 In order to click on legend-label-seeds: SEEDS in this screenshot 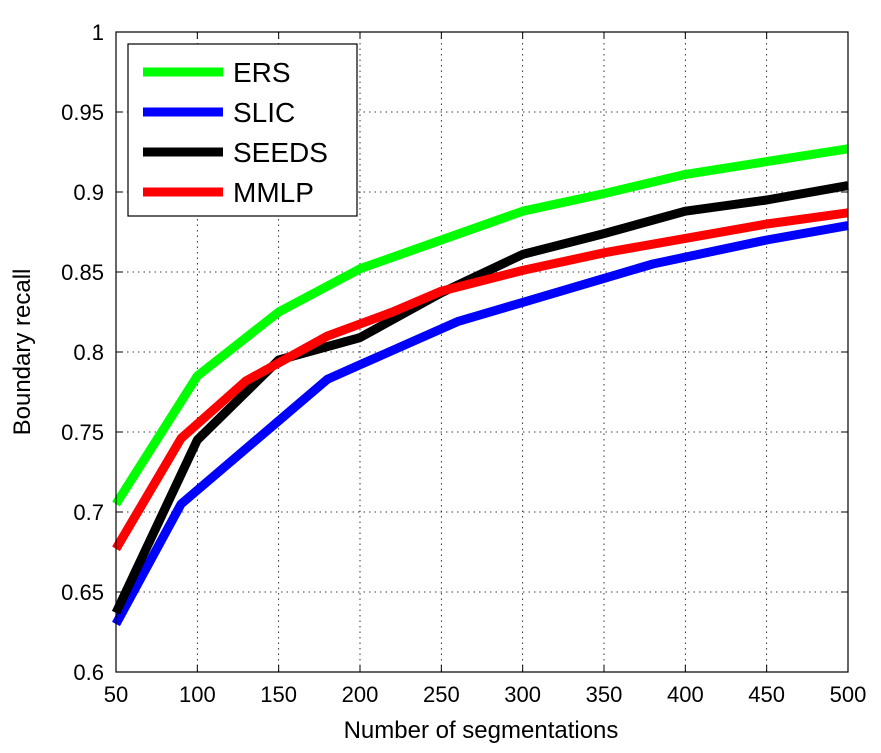, I will do `click(280, 152)`.